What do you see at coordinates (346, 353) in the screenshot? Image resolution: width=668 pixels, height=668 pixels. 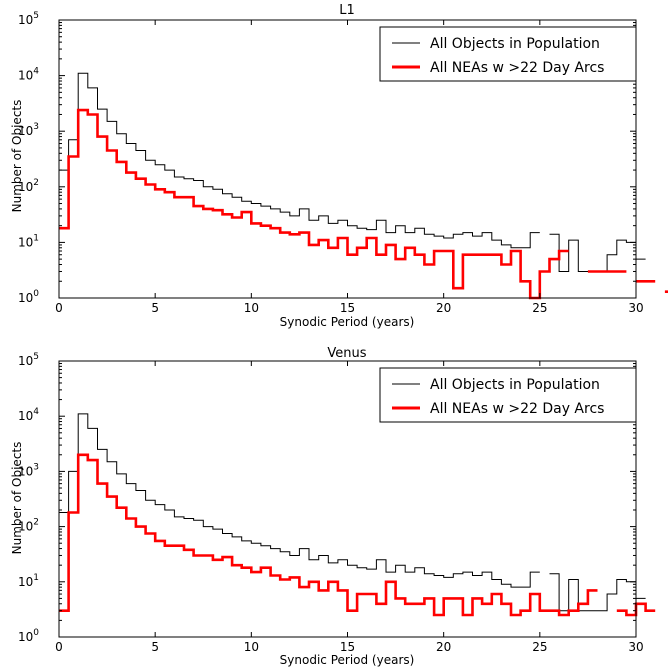 I see `chart-title: Venus` at bounding box center [346, 353].